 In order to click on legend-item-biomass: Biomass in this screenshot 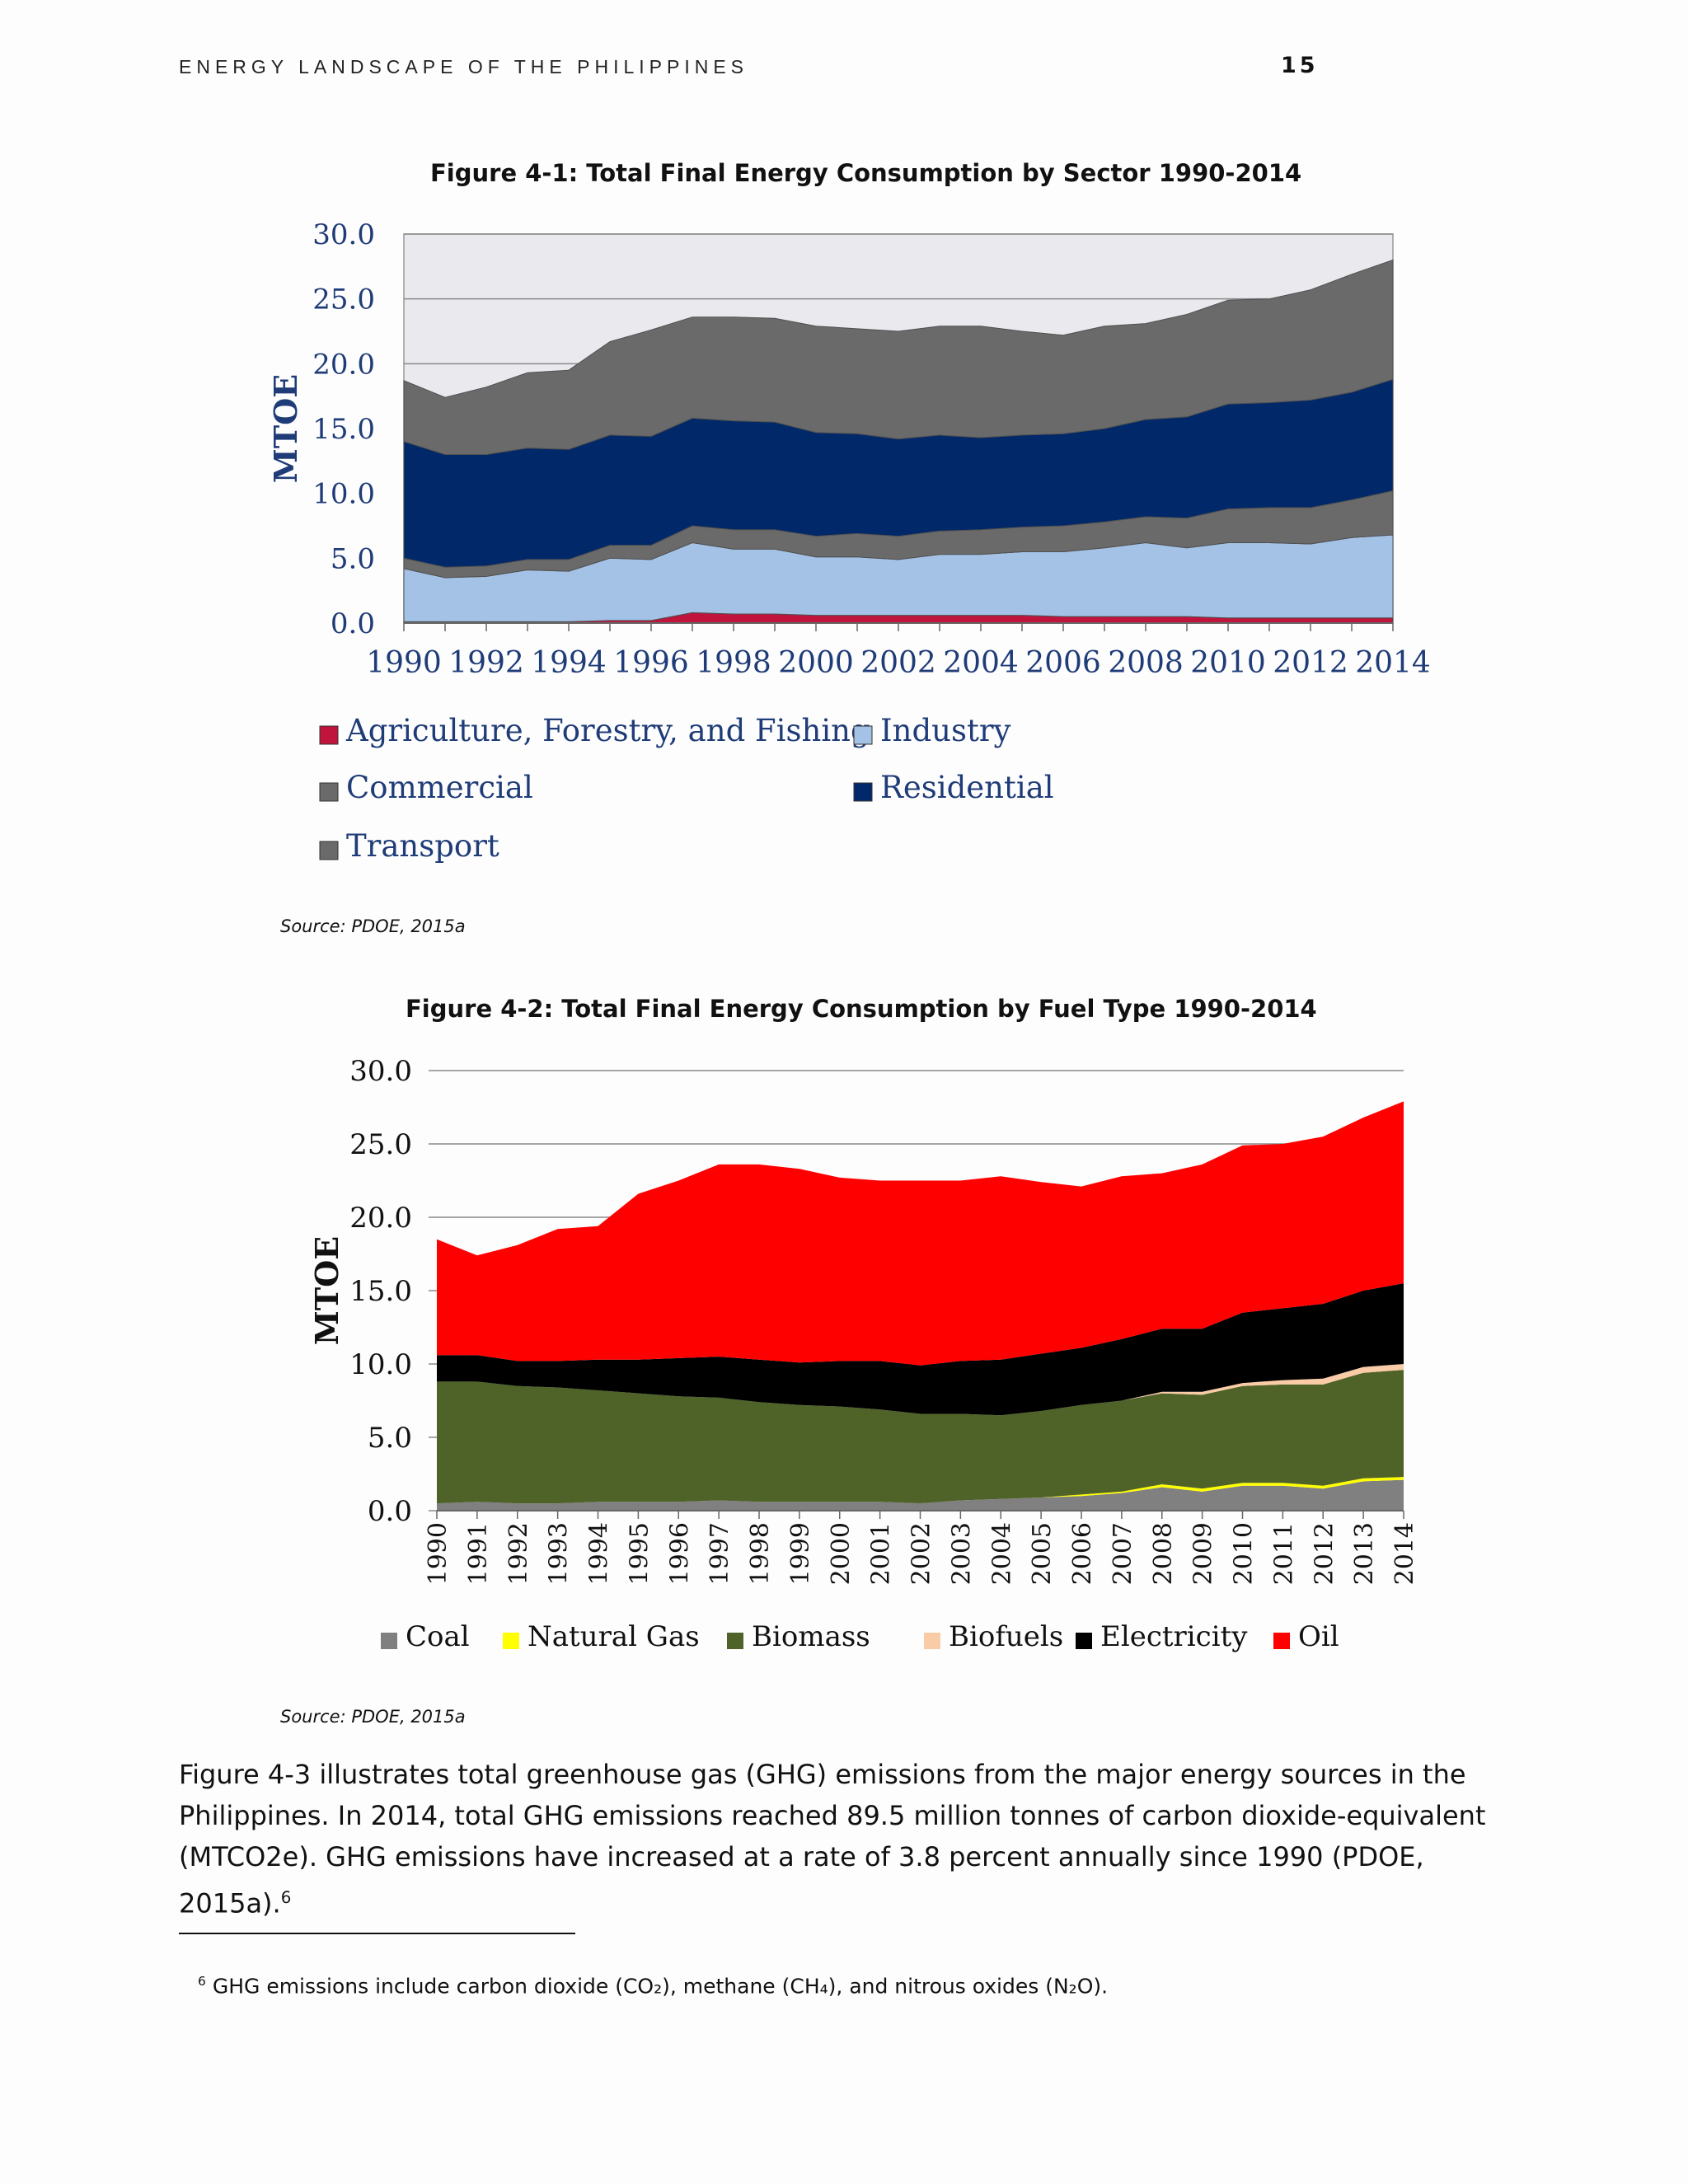, I will do `click(799, 1636)`.